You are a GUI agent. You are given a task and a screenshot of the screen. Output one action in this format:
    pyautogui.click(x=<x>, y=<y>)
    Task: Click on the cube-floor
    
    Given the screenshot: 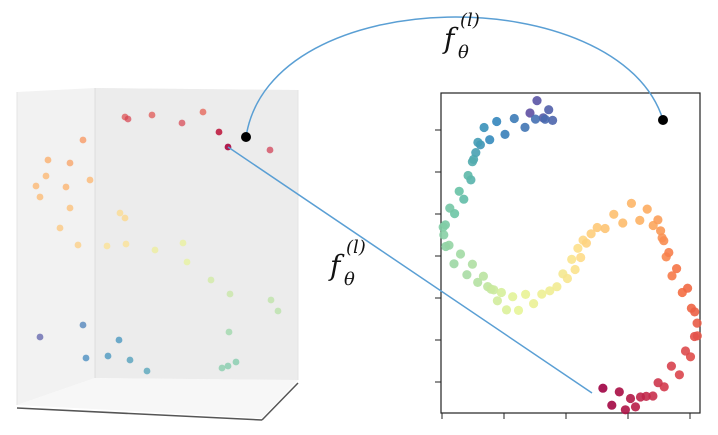 What is the action you would take?
    pyautogui.click(x=157, y=398)
    